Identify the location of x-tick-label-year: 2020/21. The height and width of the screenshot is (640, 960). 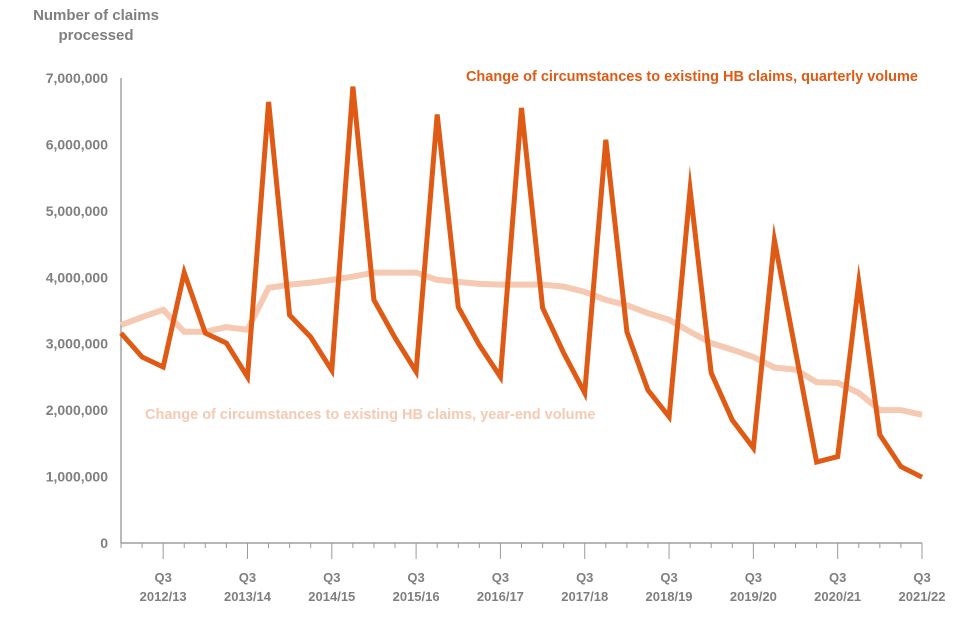
(837, 596).